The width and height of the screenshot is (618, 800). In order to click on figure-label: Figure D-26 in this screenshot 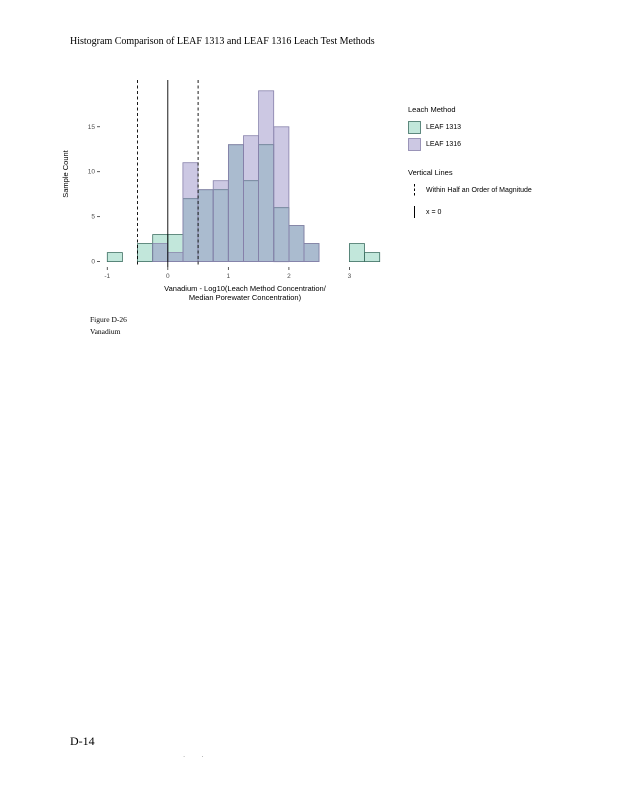, I will do `click(108, 319)`.